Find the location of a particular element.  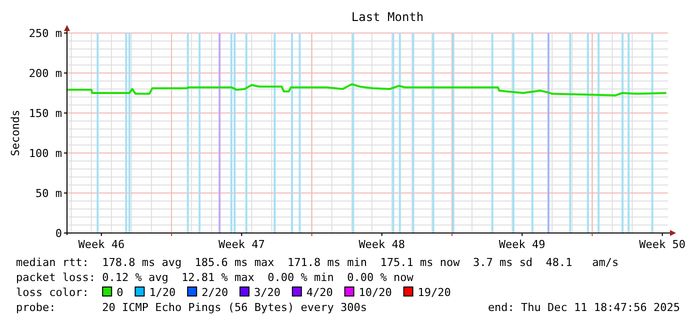

legend-label: 19/20 is located at coordinates (434, 292).